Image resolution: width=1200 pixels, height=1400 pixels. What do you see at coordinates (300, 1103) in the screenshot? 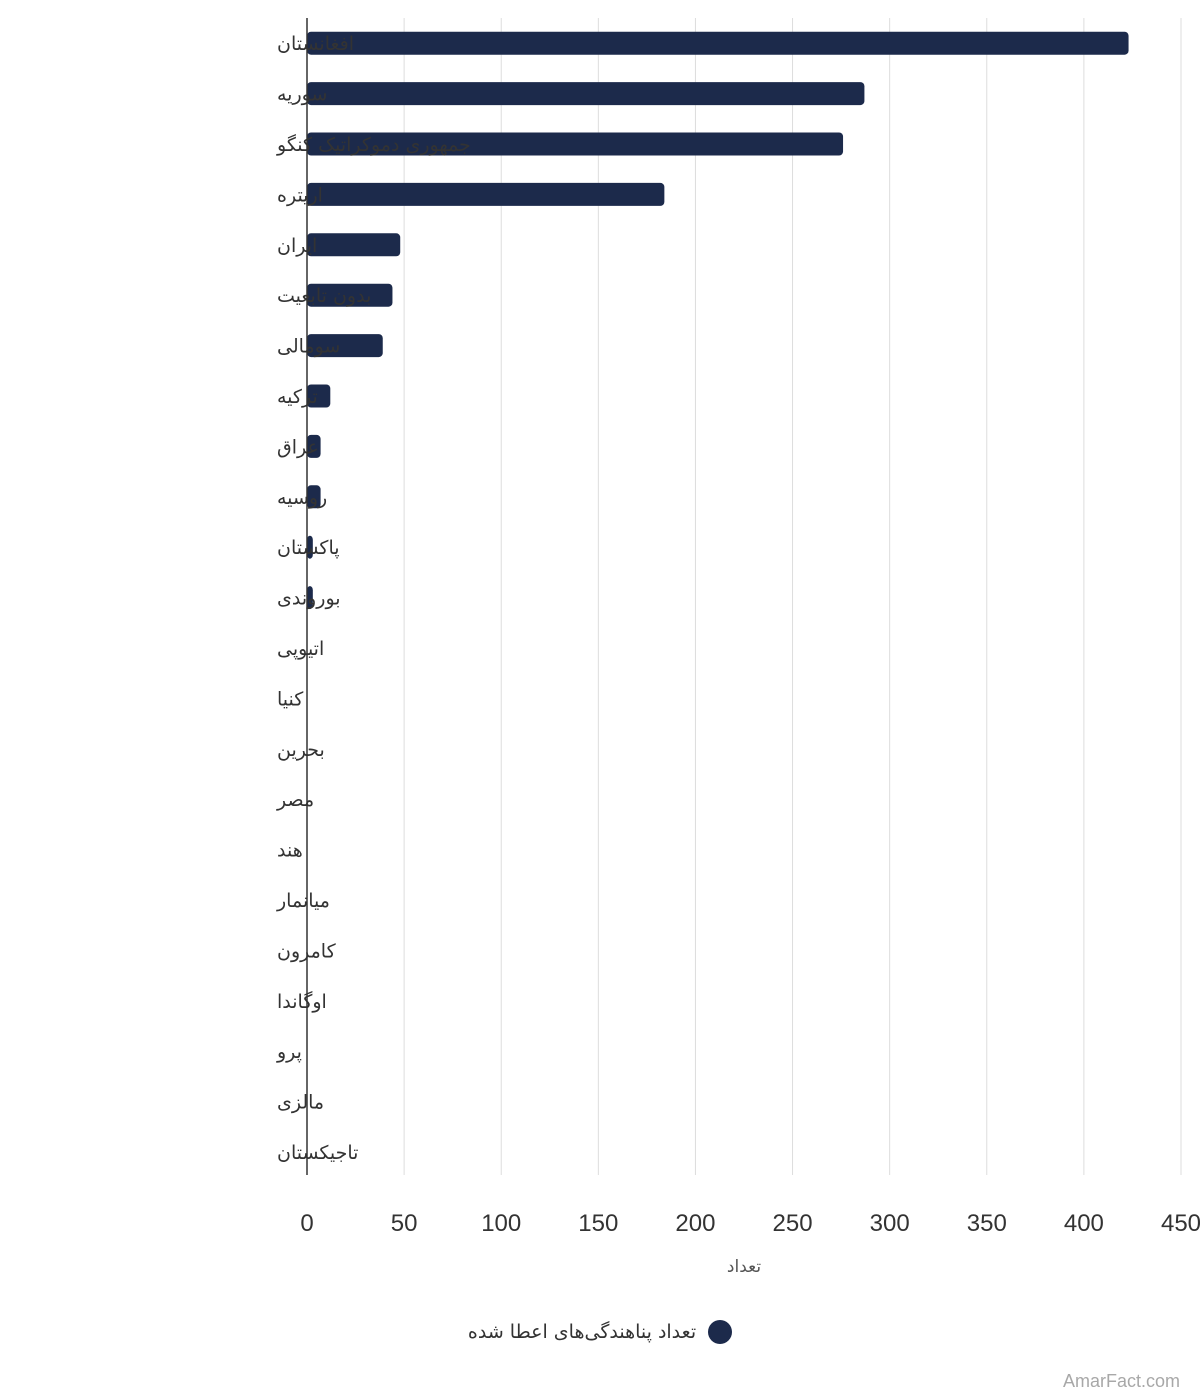
I see `category-label: مالزی` at bounding box center [300, 1103].